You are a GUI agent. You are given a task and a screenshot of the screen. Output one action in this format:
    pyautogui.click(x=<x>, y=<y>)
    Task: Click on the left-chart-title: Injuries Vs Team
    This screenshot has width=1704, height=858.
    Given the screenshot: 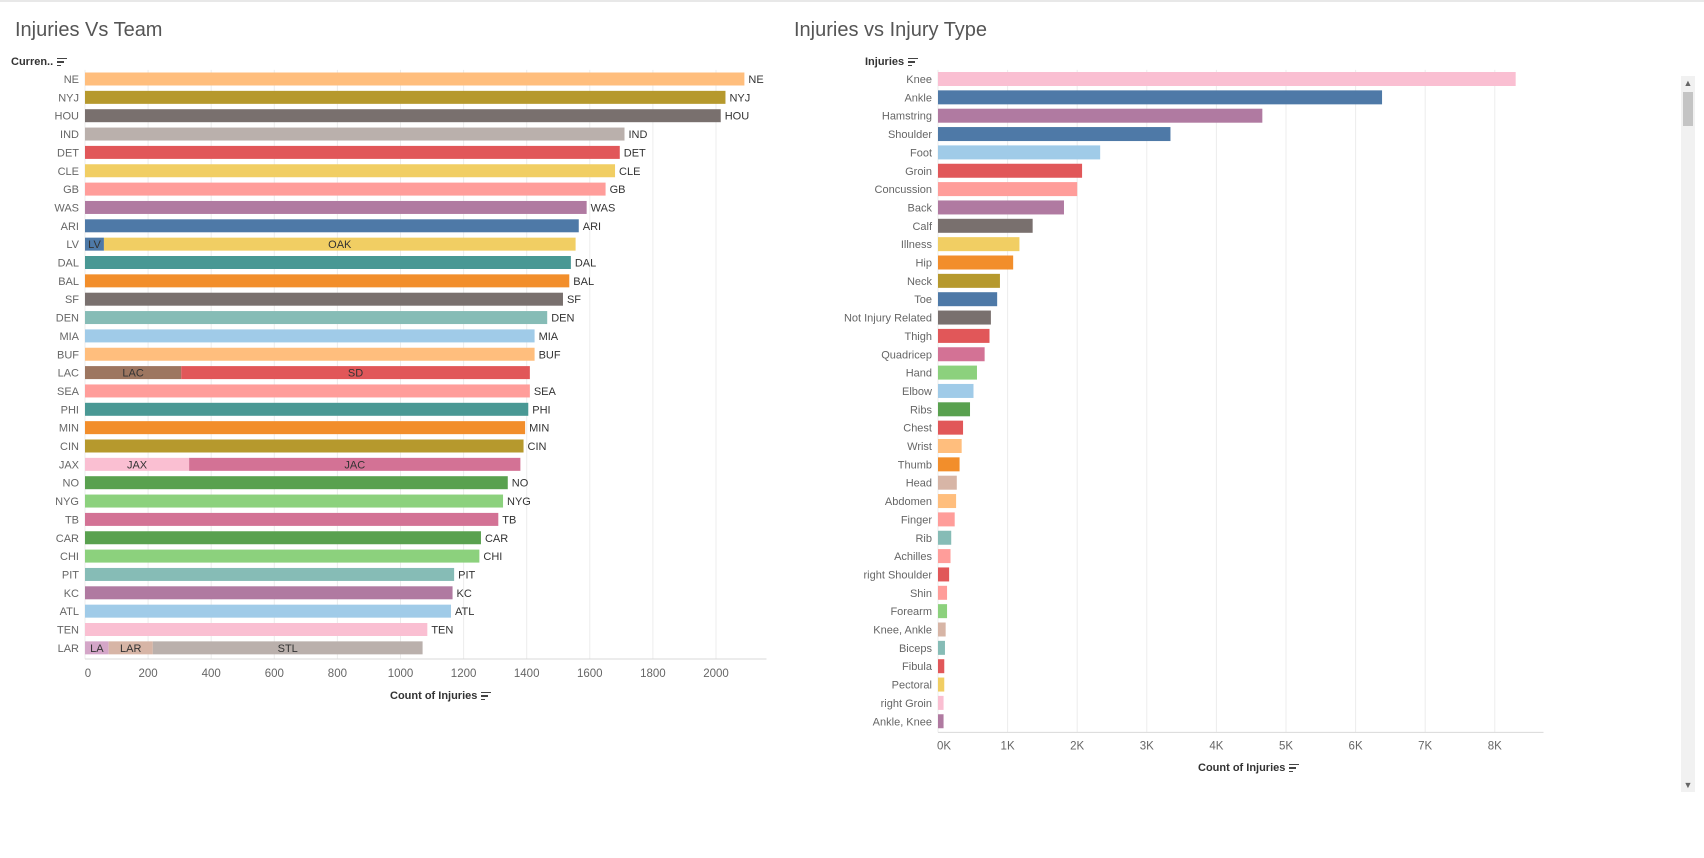 What is the action you would take?
    pyautogui.click(x=89, y=30)
    